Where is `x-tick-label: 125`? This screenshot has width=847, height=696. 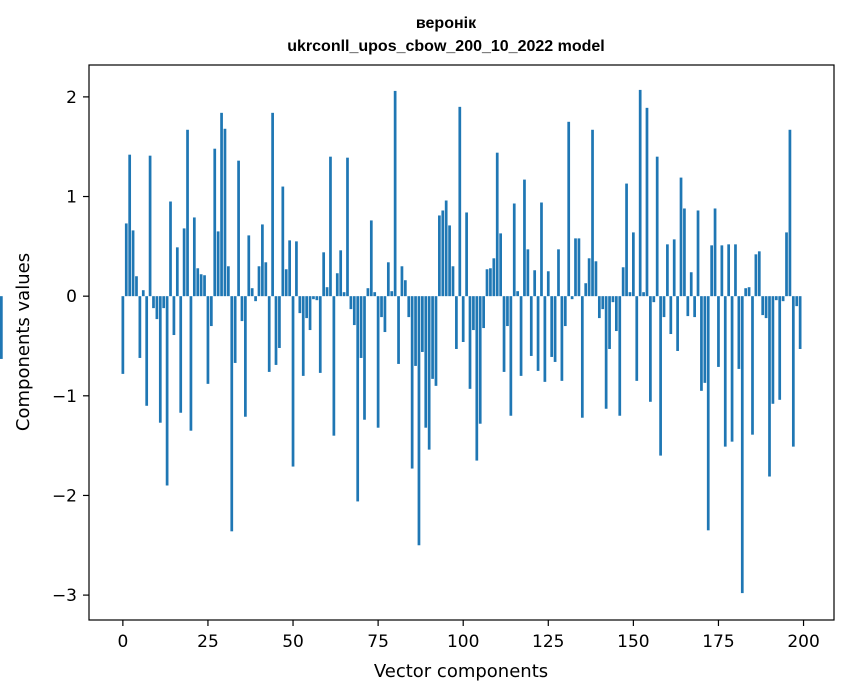 x-tick-label: 125 is located at coordinates (548, 642).